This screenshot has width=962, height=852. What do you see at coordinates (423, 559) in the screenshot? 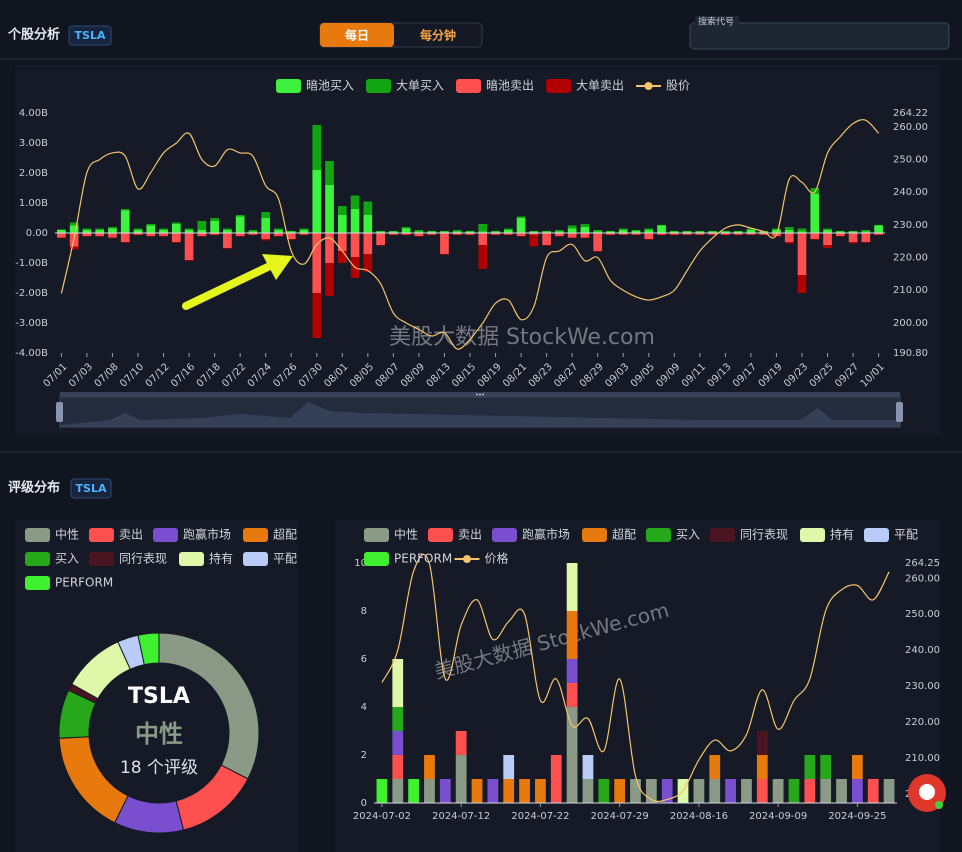
I see `legend-label: PERFORM` at bounding box center [423, 559].